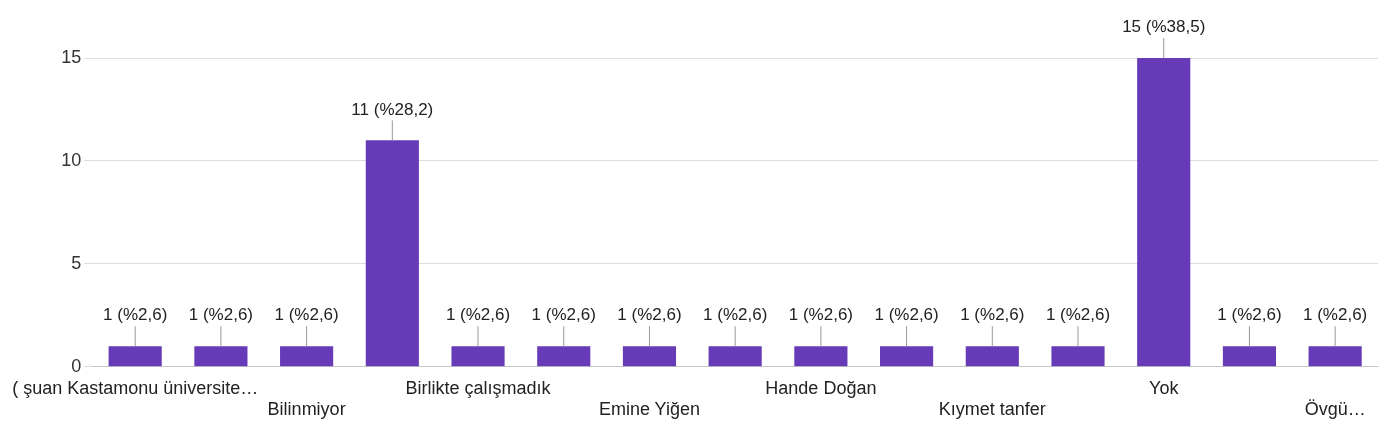 The height and width of the screenshot is (432, 1396). What do you see at coordinates (392, 109) in the screenshot?
I see `data-label: 11 (%28,2)` at bounding box center [392, 109].